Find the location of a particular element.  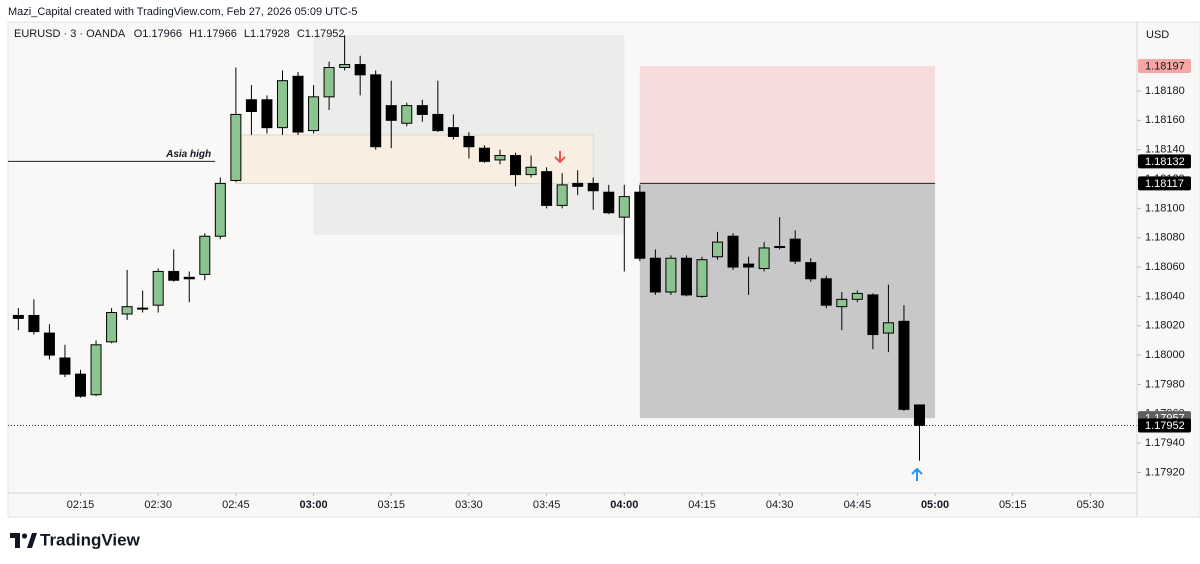

logo-text: TradingView is located at coordinates (90, 539).